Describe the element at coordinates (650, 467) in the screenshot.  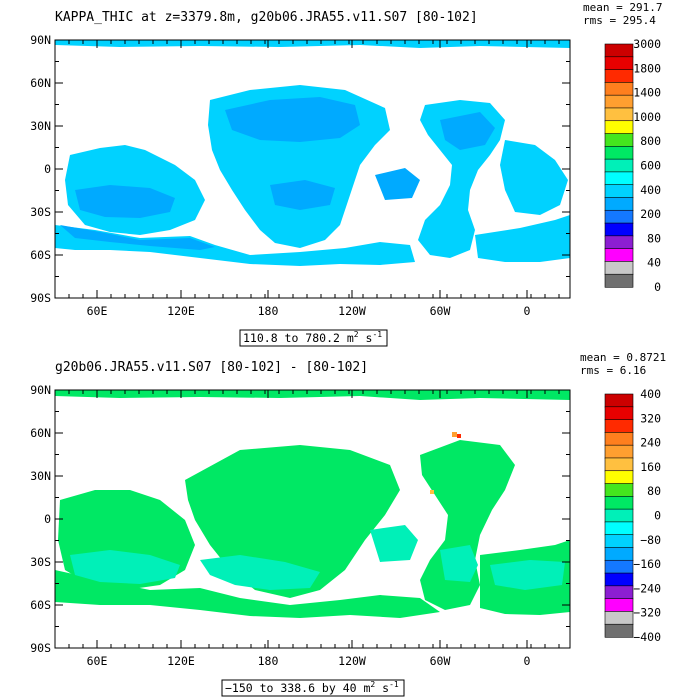
I see `colorbar-label: 160` at that location.